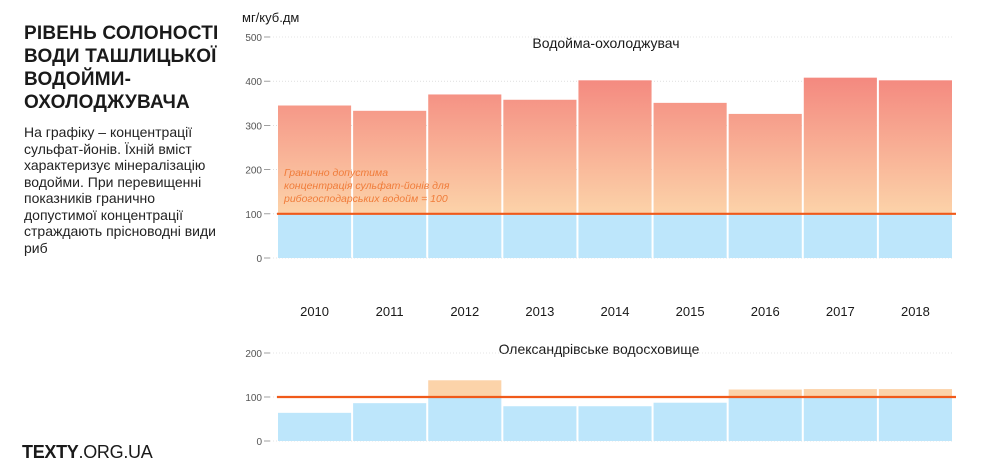 This screenshot has width=1000, height=468. What do you see at coordinates (390, 311) in the screenshot?
I see `top-chart-x-tick-label: 2011` at bounding box center [390, 311].